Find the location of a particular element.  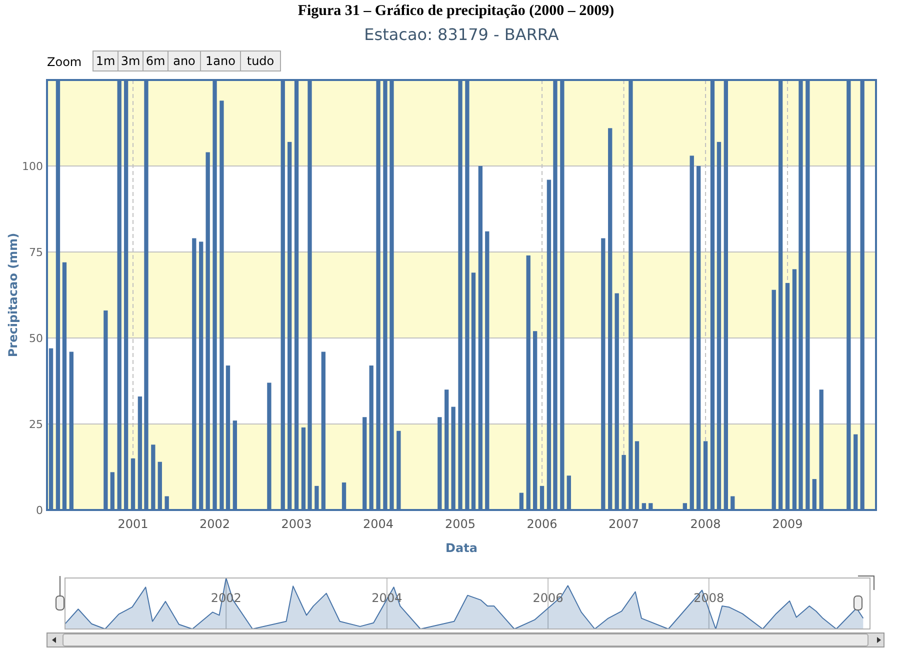

x-tick-label: 2008 is located at coordinates (705, 524).